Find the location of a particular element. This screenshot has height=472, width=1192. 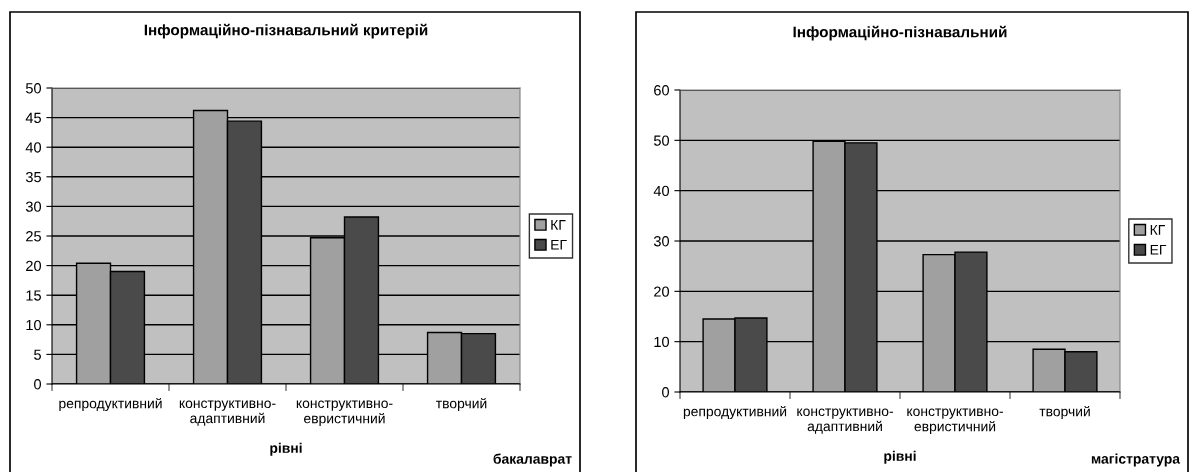

y-tick-label: 35 is located at coordinates (33, 177).